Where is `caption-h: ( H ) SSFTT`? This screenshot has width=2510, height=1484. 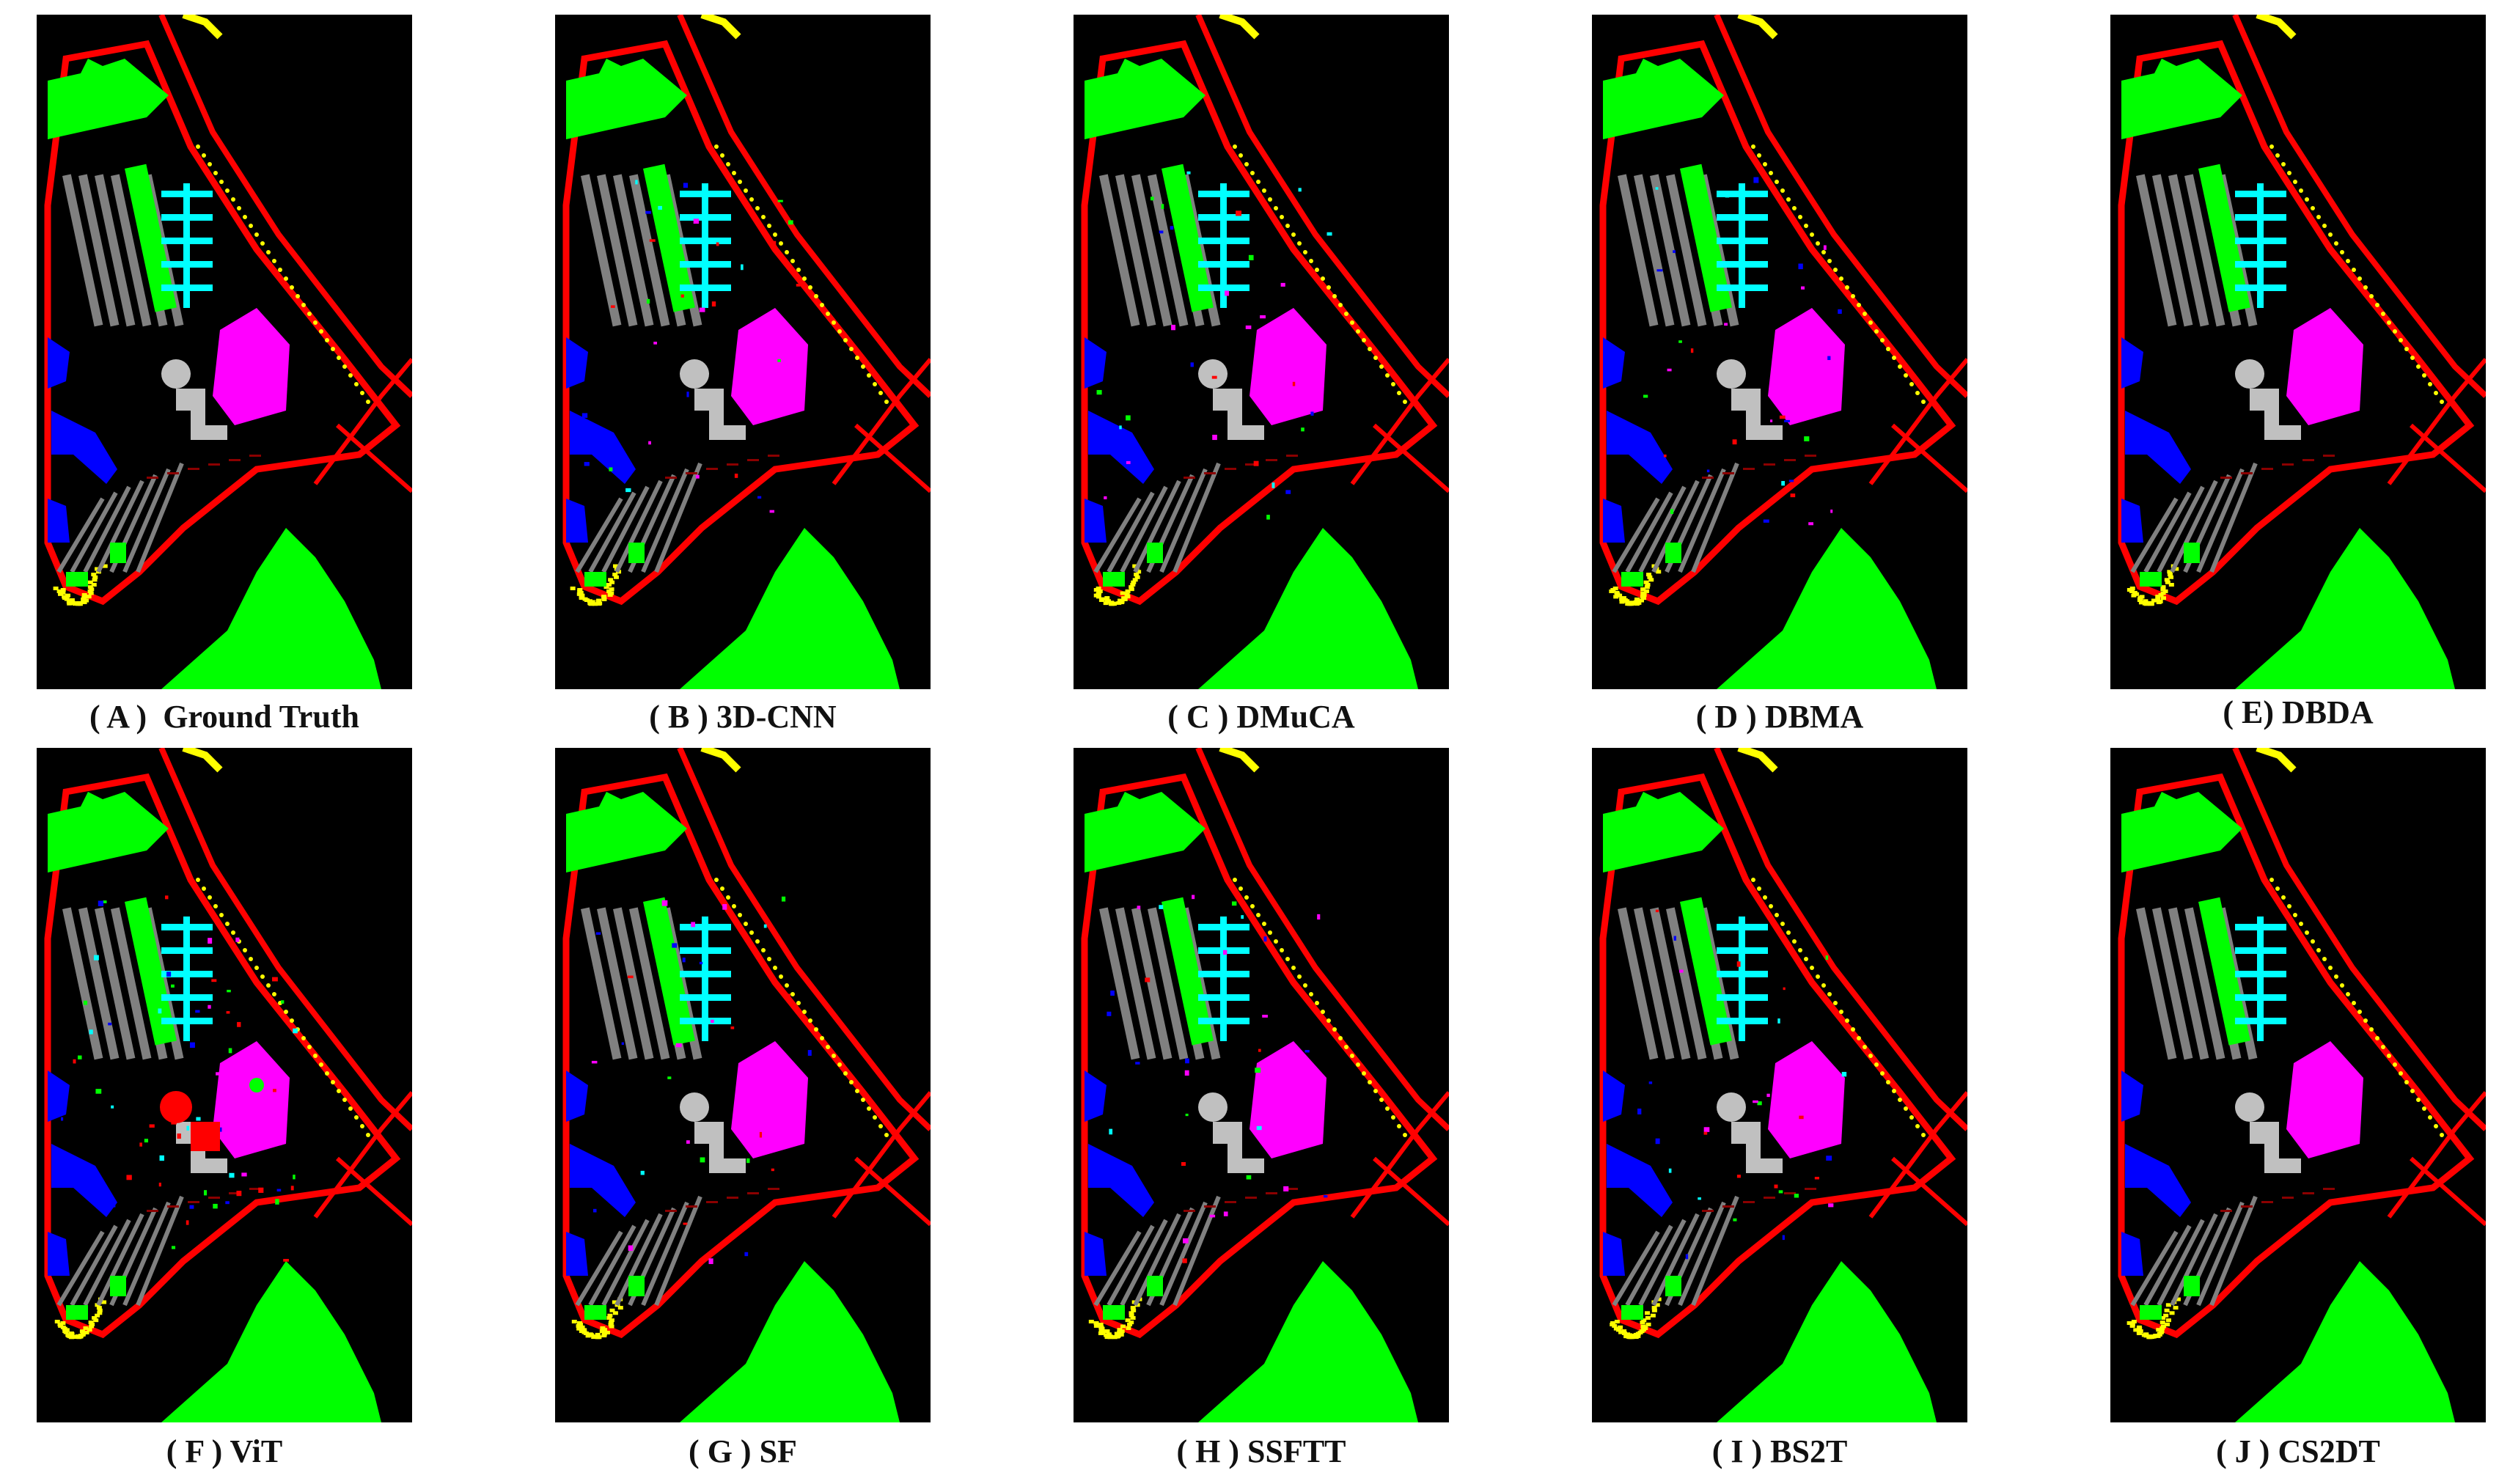 caption-h: ( H ) SSFTT is located at coordinates (1261, 1451).